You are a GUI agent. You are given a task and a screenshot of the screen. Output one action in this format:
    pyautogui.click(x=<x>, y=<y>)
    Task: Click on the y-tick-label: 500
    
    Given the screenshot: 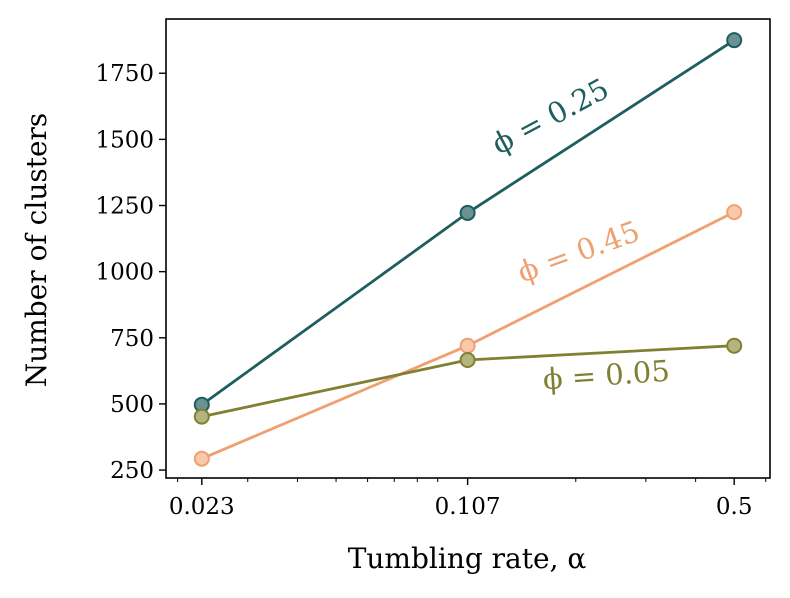 What is the action you would take?
    pyautogui.click(x=132, y=405)
    